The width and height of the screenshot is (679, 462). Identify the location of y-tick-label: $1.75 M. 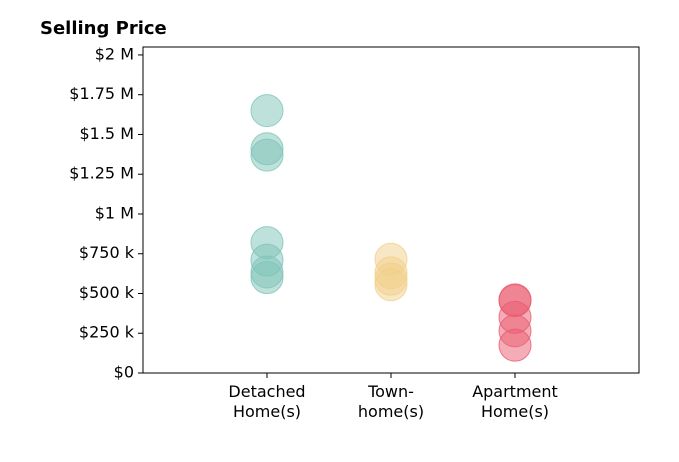
(101, 93).